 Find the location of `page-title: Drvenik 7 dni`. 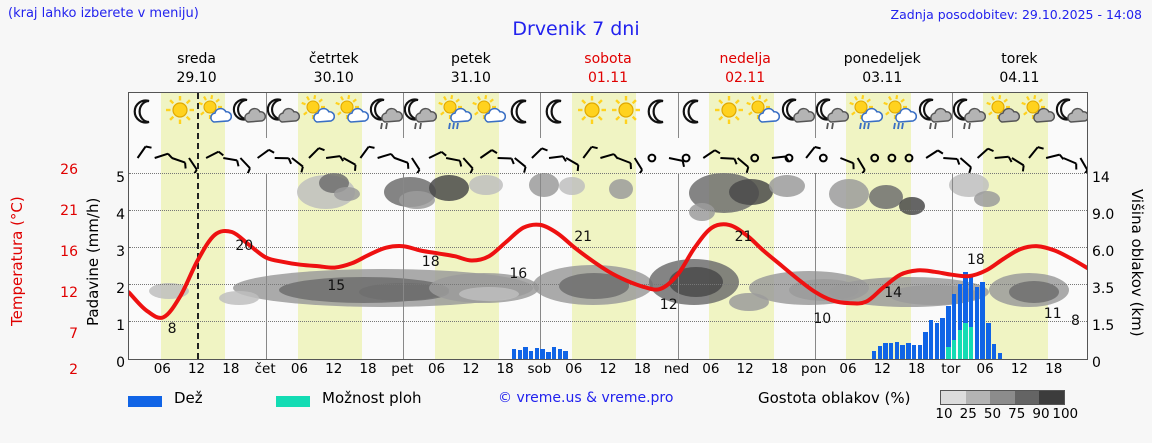

page-title: Drvenik 7 dni is located at coordinates (576, 29).